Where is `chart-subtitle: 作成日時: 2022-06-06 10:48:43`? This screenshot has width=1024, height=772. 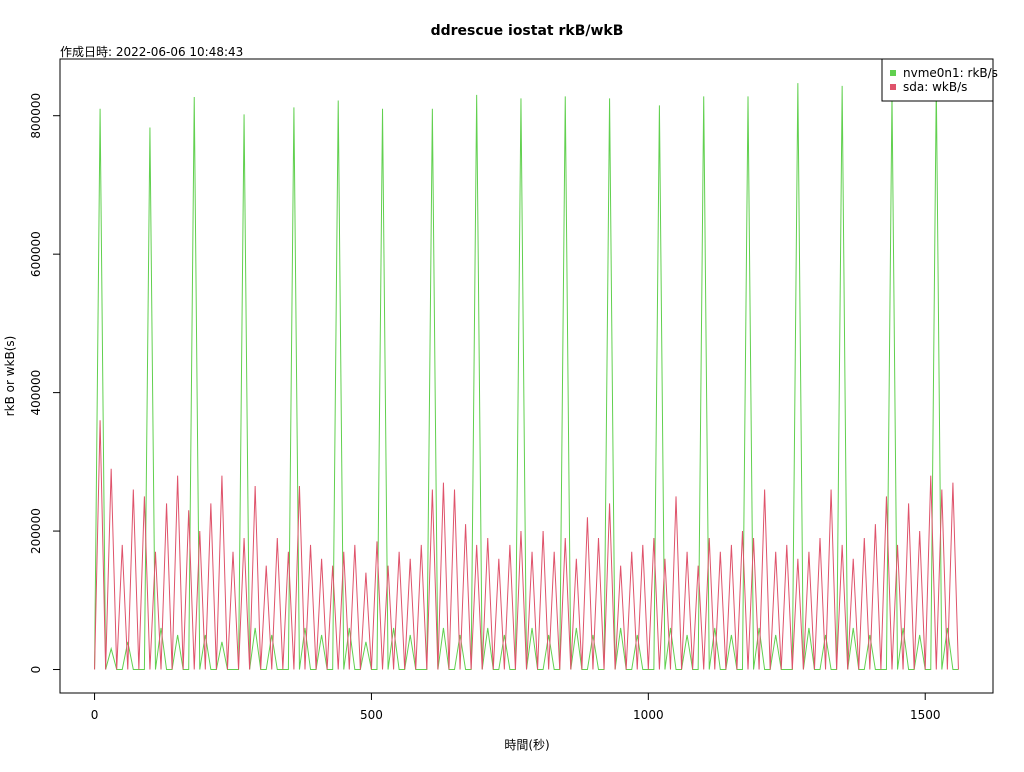
chart-subtitle: 作成日時: 2022-06-06 10:48:43 is located at coordinates (151, 52).